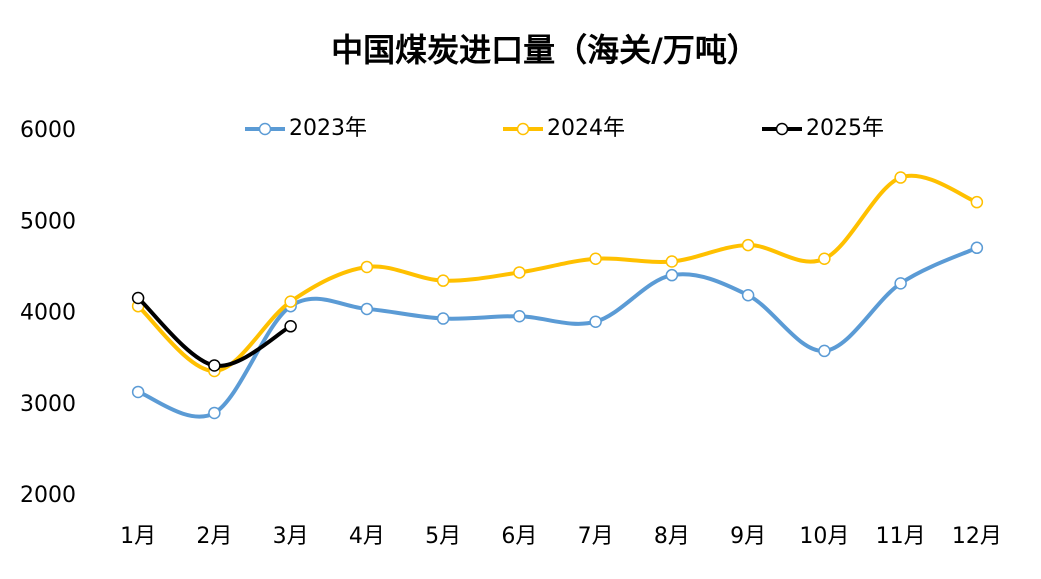 The width and height of the screenshot is (1041, 579). I want to click on x-tick-label: 8月, so click(672, 536).